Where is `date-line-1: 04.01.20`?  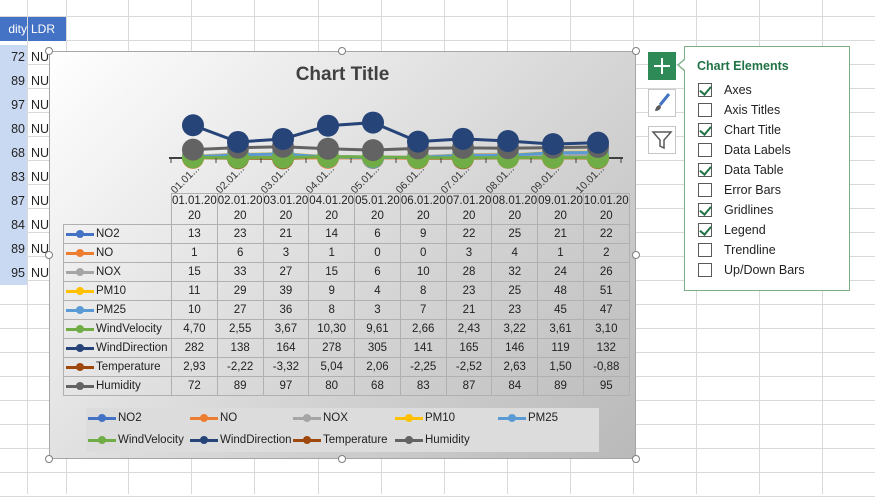 date-line-1: 04.01.20 is located at coordinates (332, 201).